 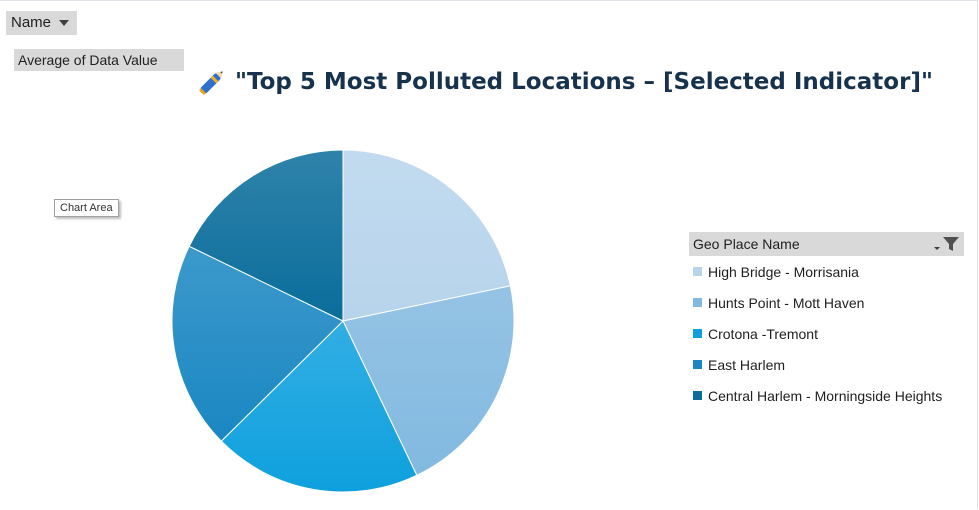 I want to click on values-field-button: Average of Data Value, so click(x=99, y=60).